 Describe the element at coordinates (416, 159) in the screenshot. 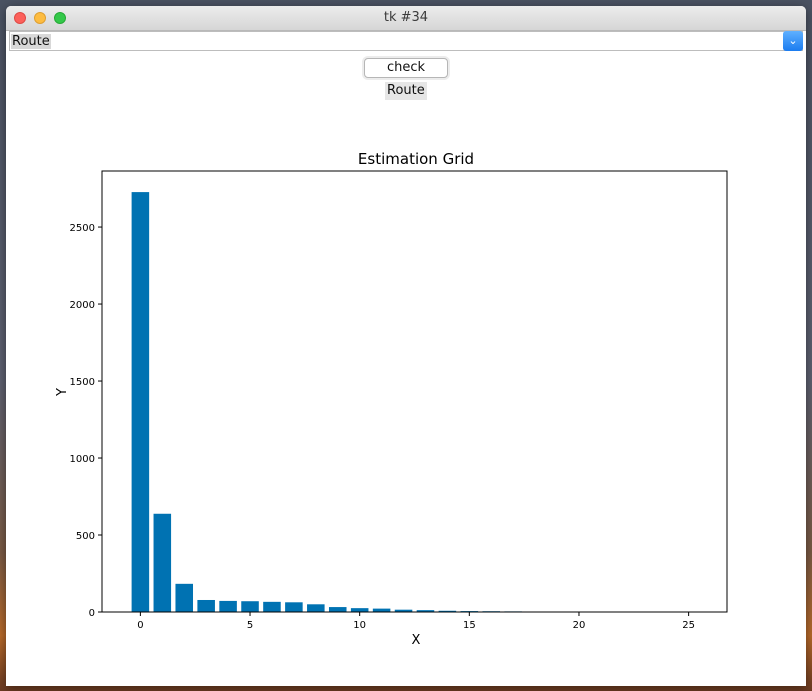

I see `chart-title: Estimation Grid` at that location.